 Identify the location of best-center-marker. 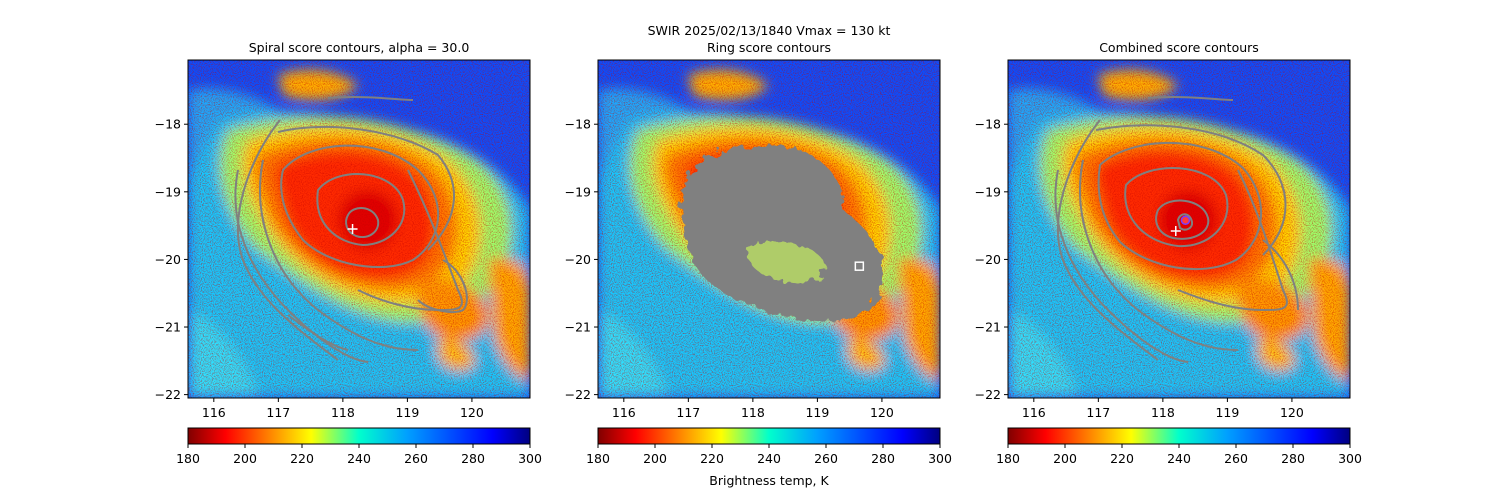
(1185, 220).